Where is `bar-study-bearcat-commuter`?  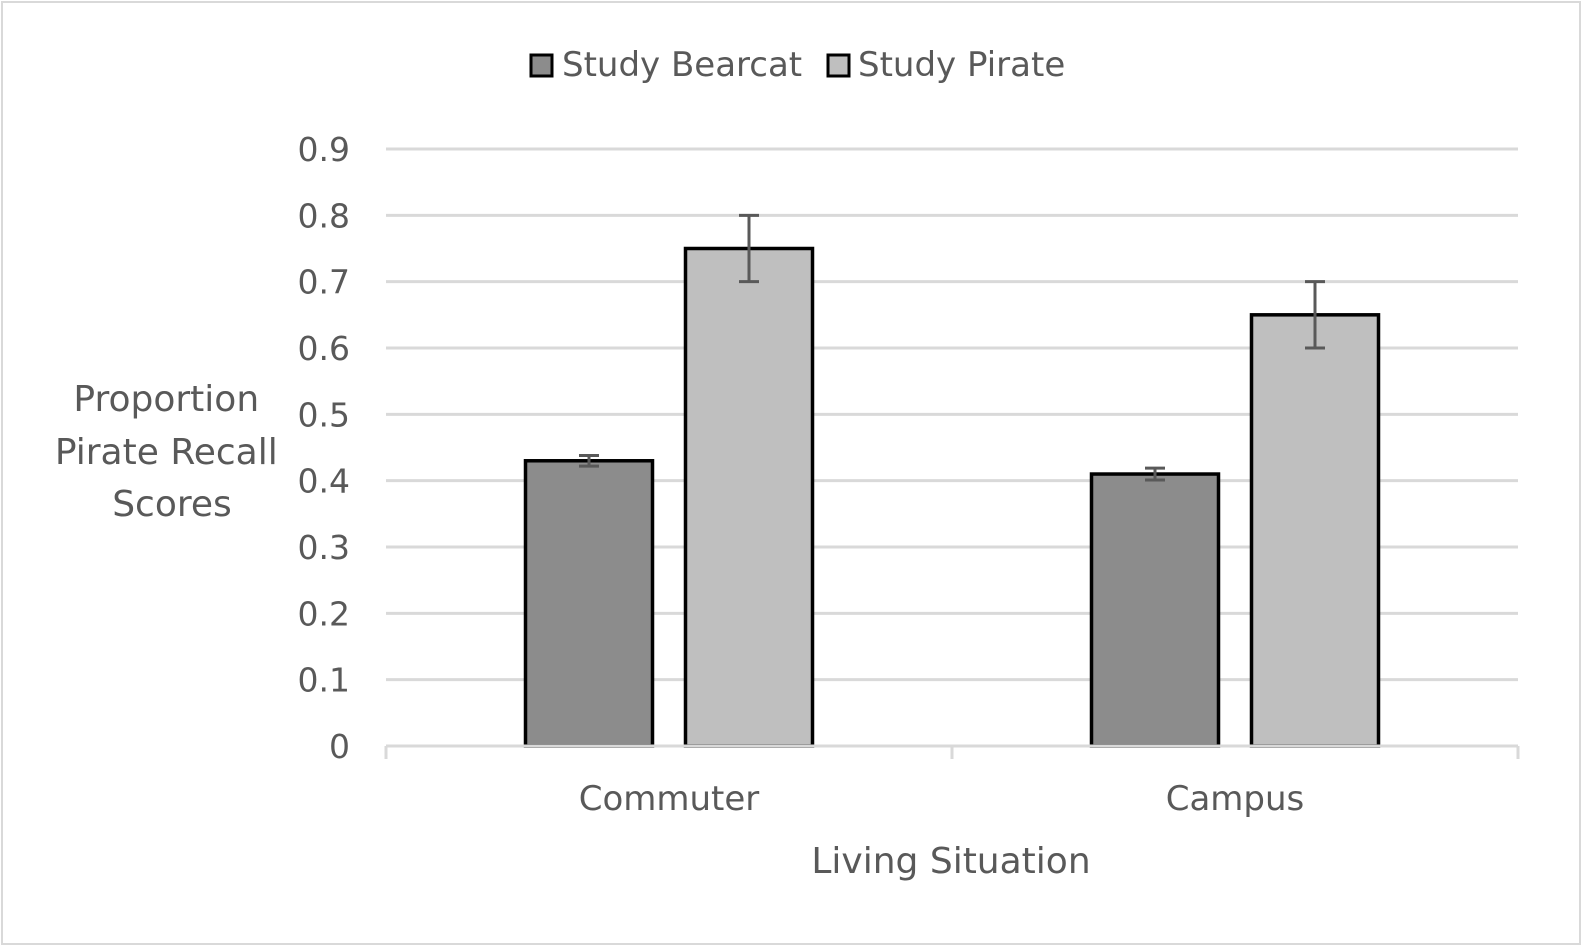 bar-study-bearcat-commuter is located at coordinates (589, 603).